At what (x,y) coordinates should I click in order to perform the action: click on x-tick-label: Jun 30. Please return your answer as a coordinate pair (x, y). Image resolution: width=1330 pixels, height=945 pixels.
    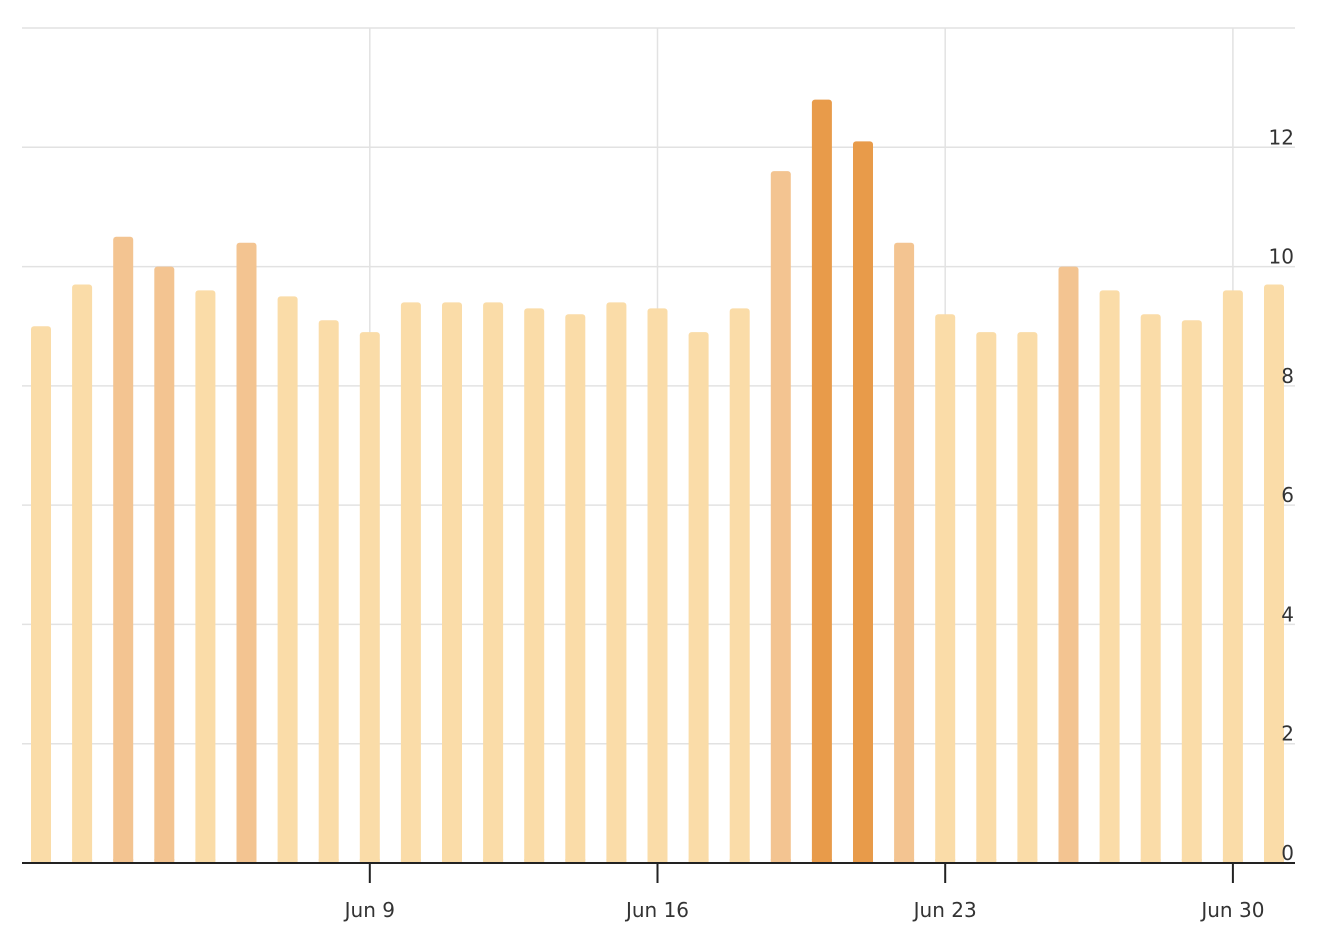
    Looking at the image, I should click on (1231, 910).